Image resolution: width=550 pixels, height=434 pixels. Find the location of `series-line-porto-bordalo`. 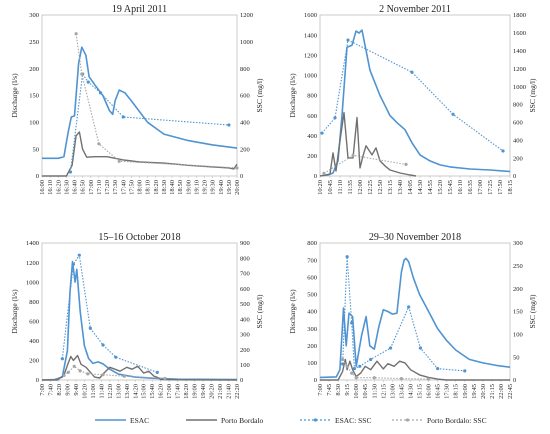

series-line-porto-bordalo is located at coordinates (140, 367).